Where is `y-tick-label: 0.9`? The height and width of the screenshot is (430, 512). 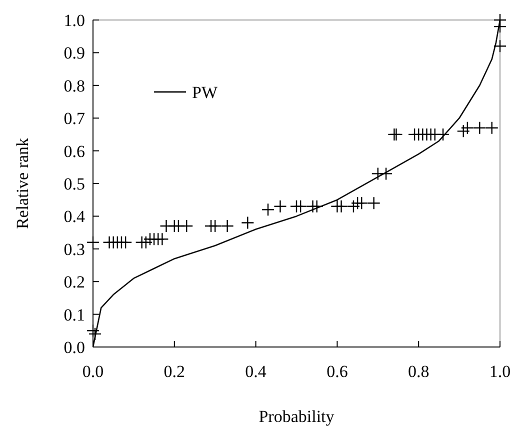 y-tick-label: 0.9 is located at coordinates (74, 53).